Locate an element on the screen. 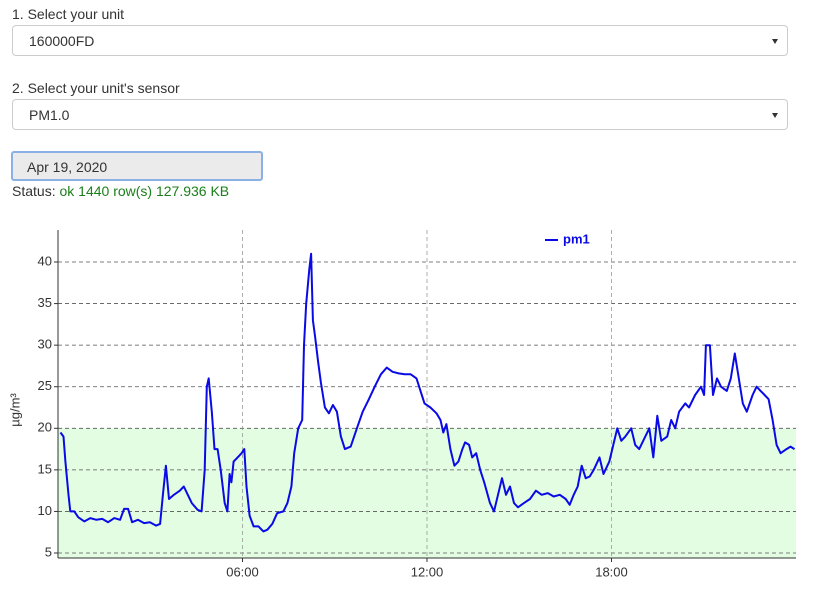 This screenshot has height=592, width=837. y-tick-label: 40 is located at coordinates (45, 260).